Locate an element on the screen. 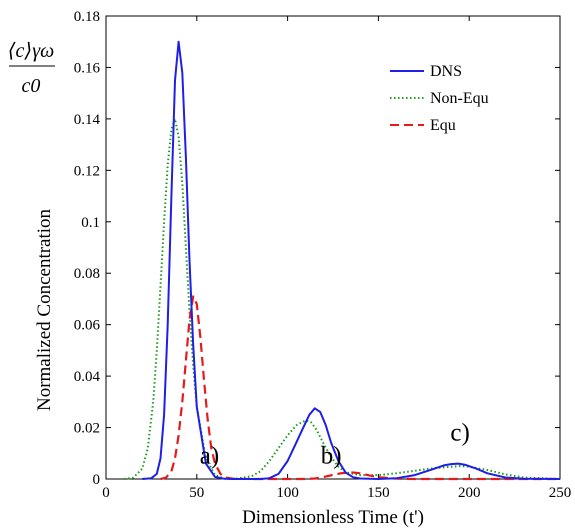 Image resolution: width=575 pixels, height=532 pixels. y-tick-label: 0.14 is located at coordinates (87, 120).